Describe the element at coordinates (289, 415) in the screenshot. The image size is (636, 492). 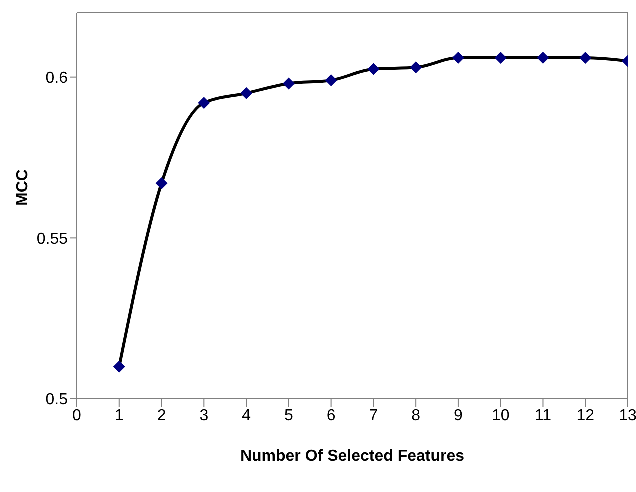
I see `x-tick-label: 5` at that location.